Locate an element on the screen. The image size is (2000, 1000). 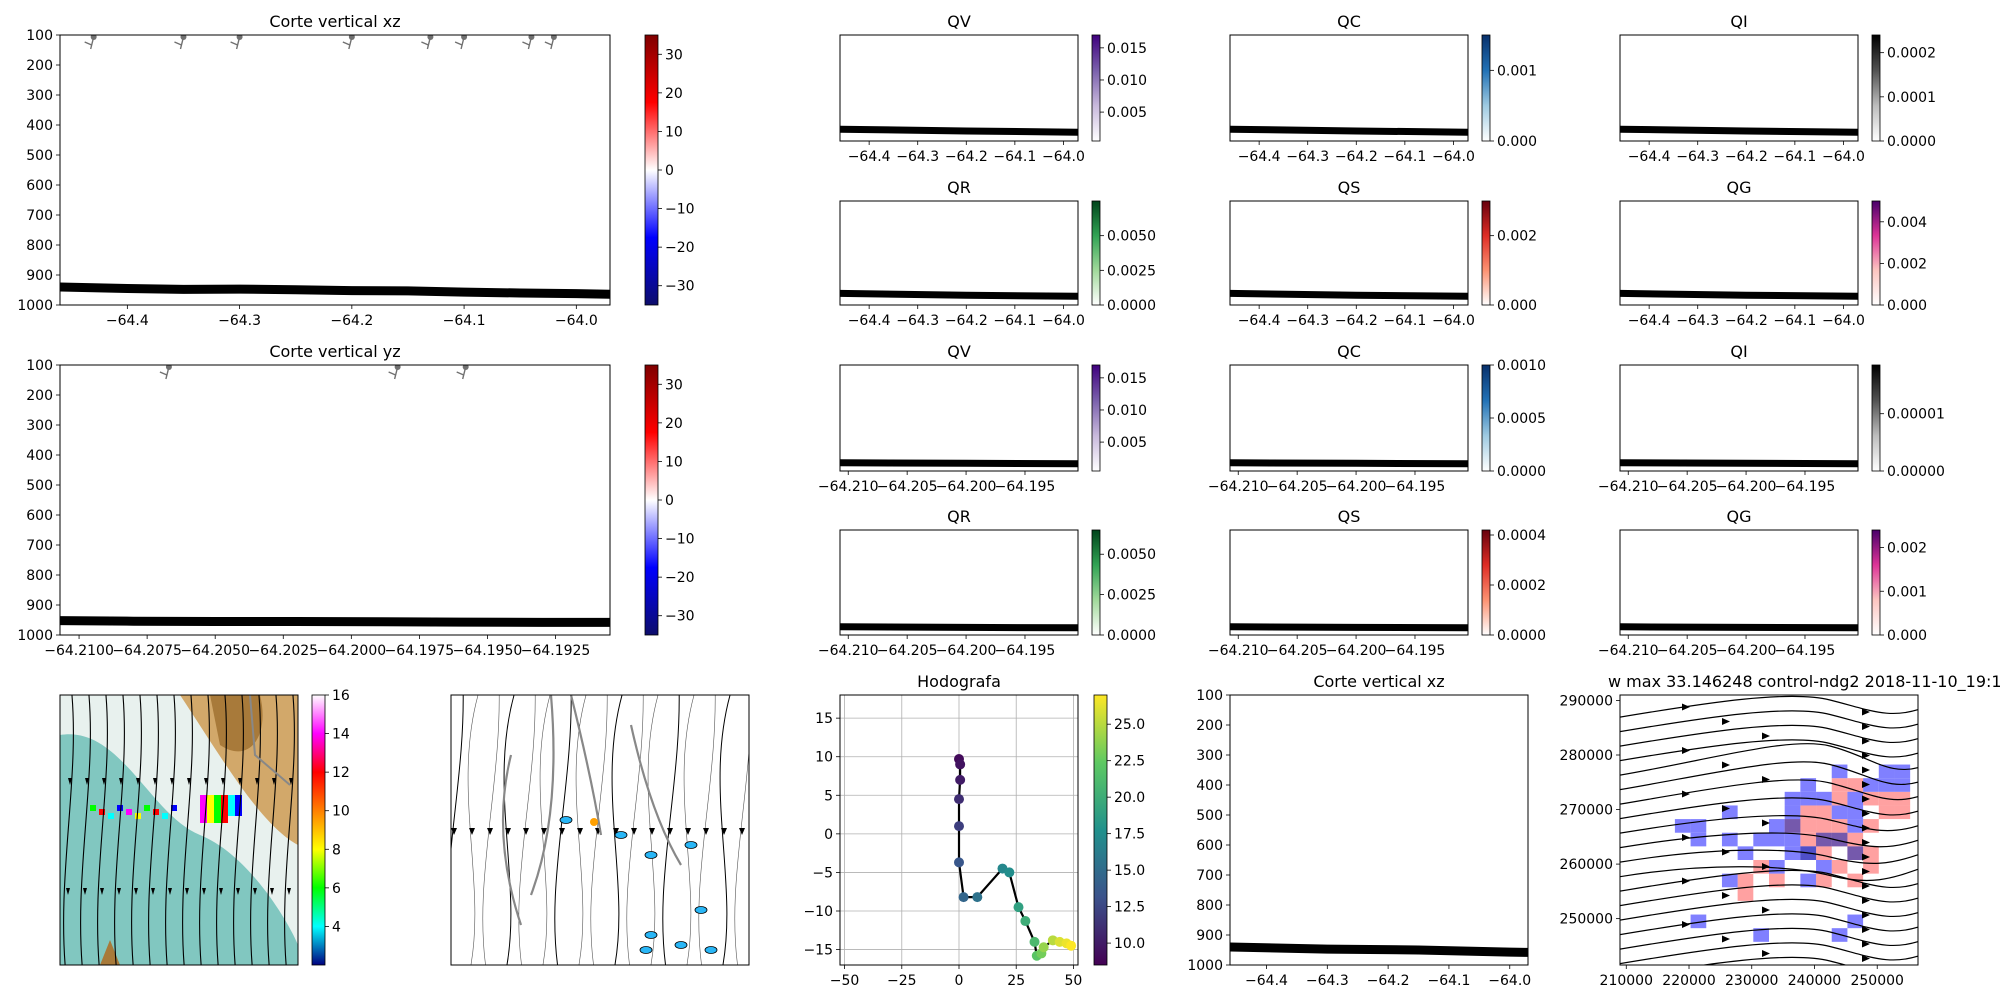
map_terrain-colorbar-tick-label: 6 is located at coordinates (336, 889).